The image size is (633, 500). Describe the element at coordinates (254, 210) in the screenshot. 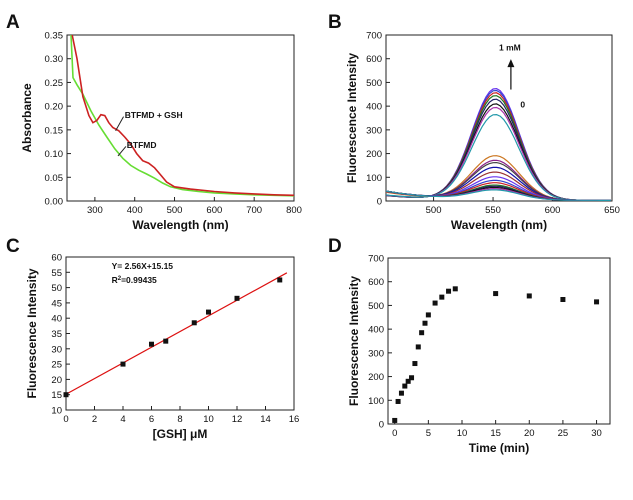

I see `x-tick-label: 700` at that location.